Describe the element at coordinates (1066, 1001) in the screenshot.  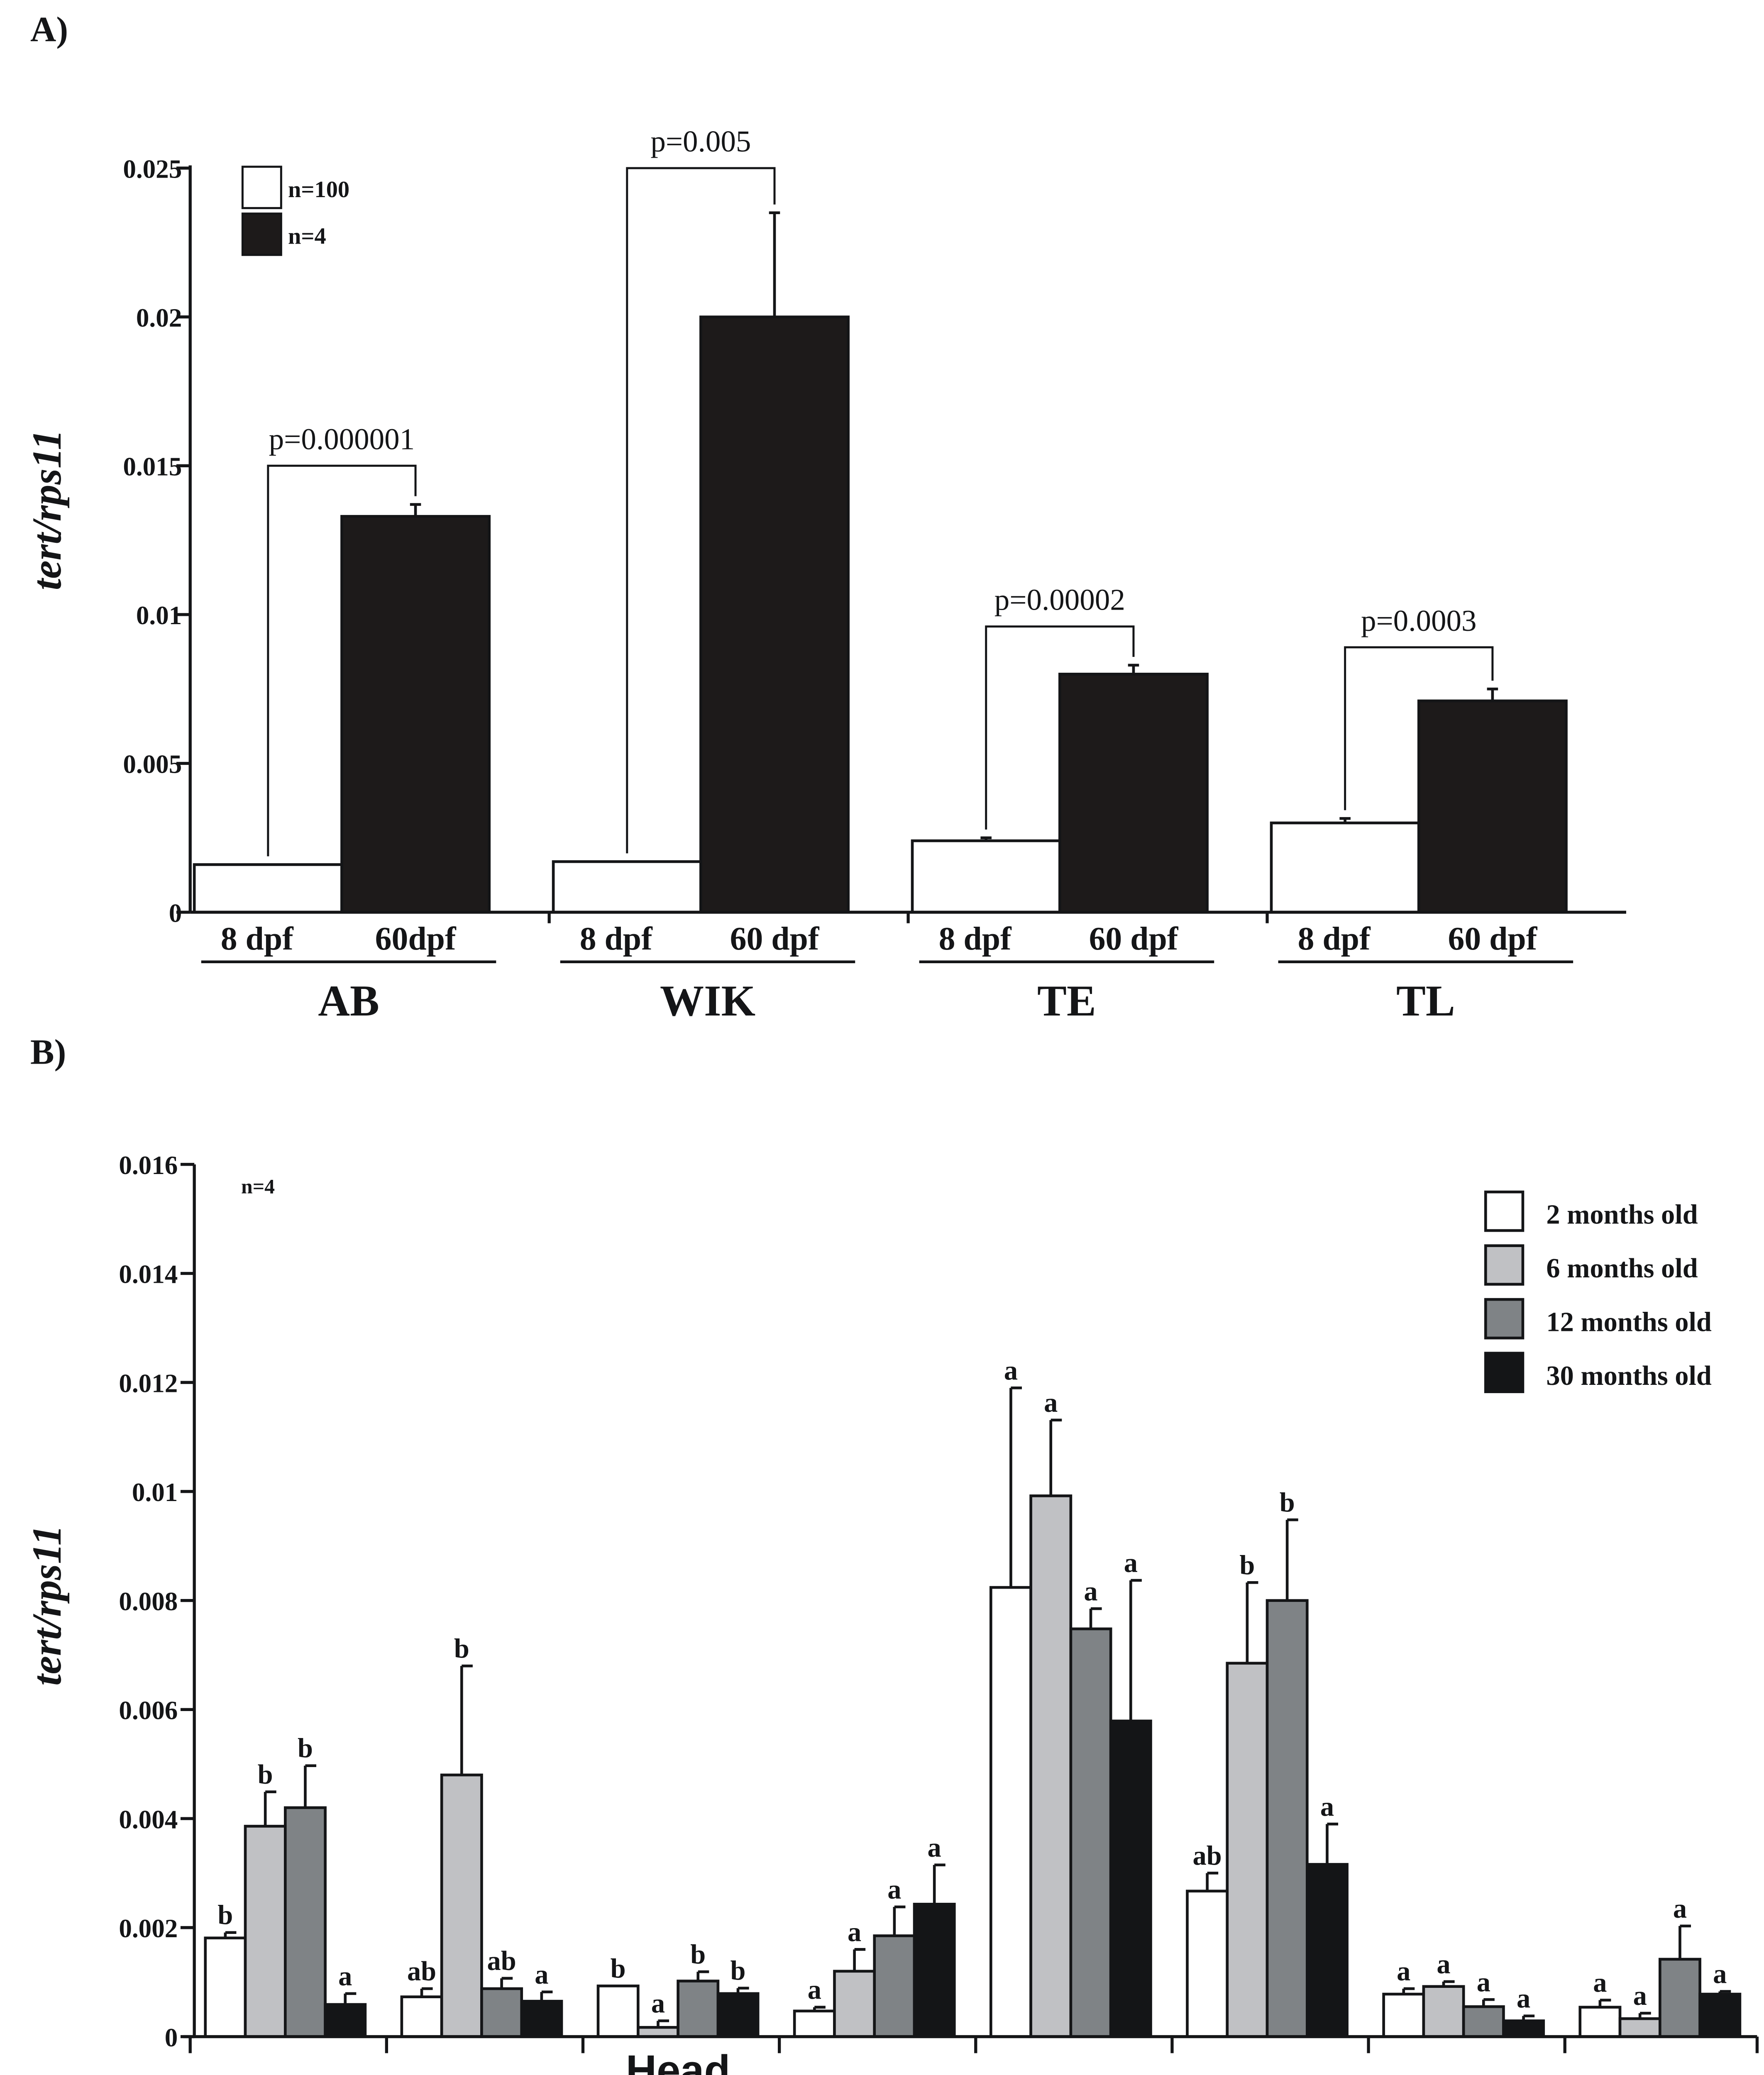
I see `x-category-label: TE` at that location.